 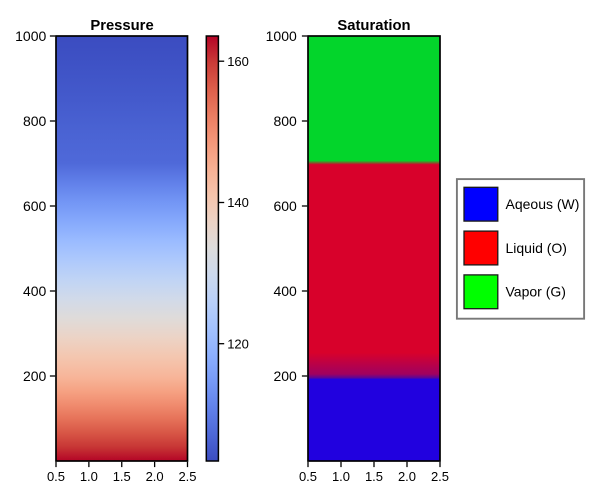 What do you see at coordinates (121, 26) in the screenshot?
I see `svg-text: Pressure` at bounding box center [121, 26].